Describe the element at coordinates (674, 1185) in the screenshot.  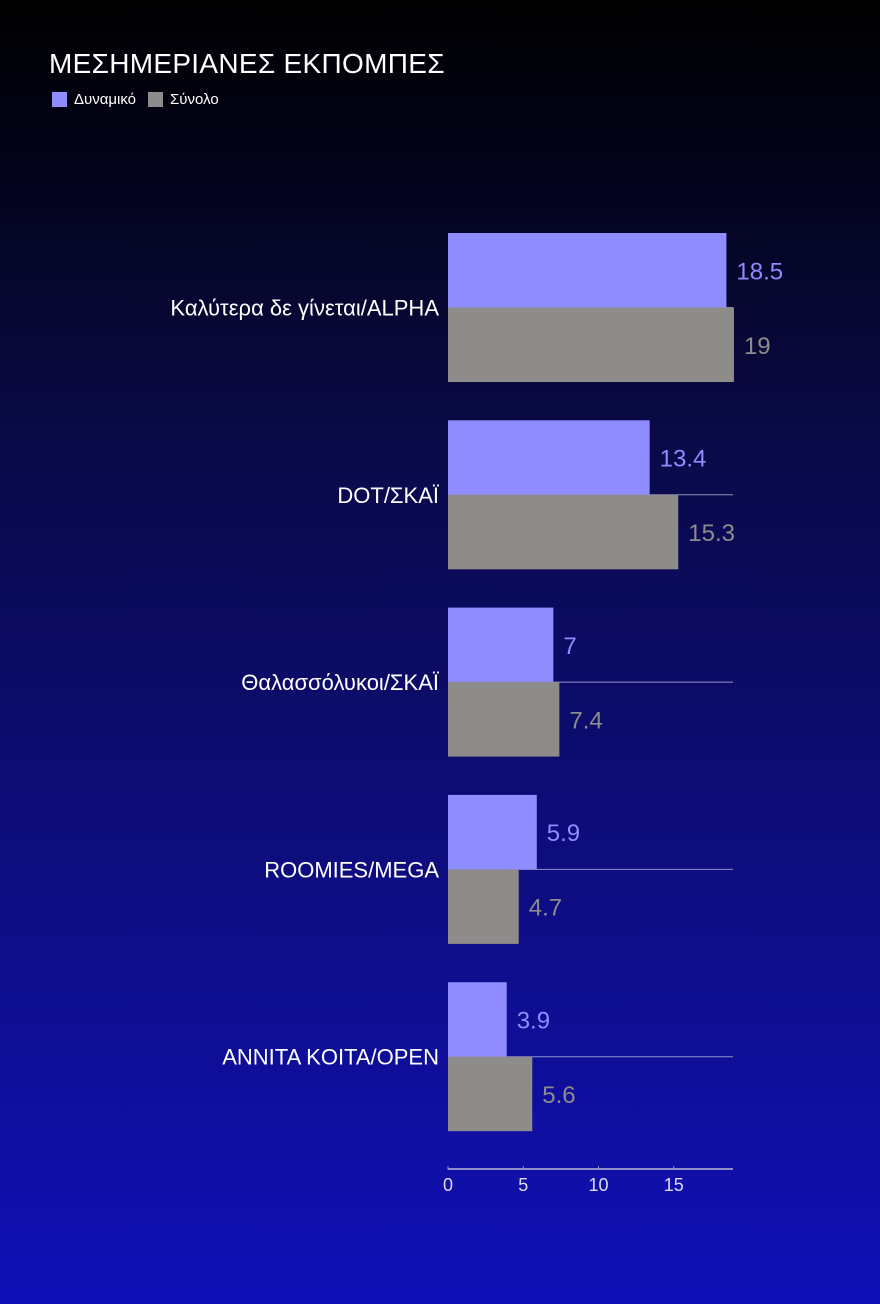
I see `x-tick-label-15: 15` at that location.